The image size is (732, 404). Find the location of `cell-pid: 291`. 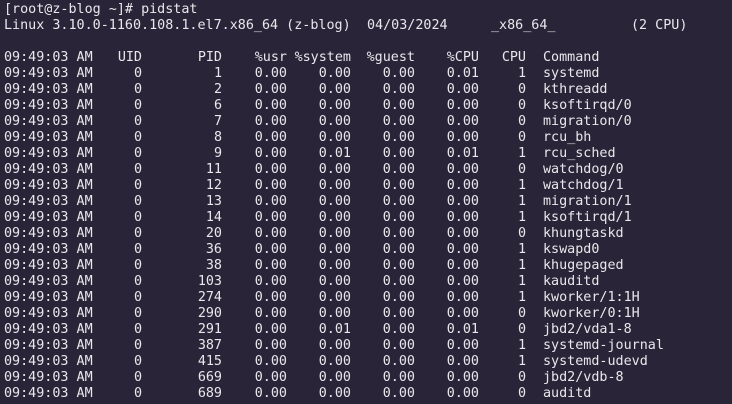

cell-pid: 291 is located at coordinates (209, 329).